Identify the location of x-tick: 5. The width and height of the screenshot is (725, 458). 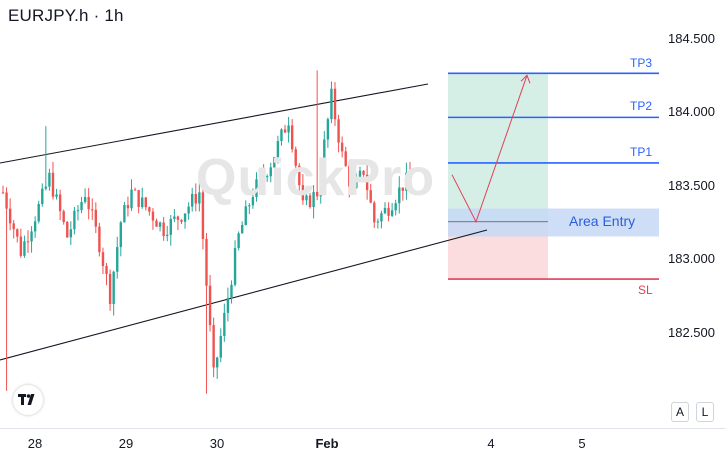
(582, 443).